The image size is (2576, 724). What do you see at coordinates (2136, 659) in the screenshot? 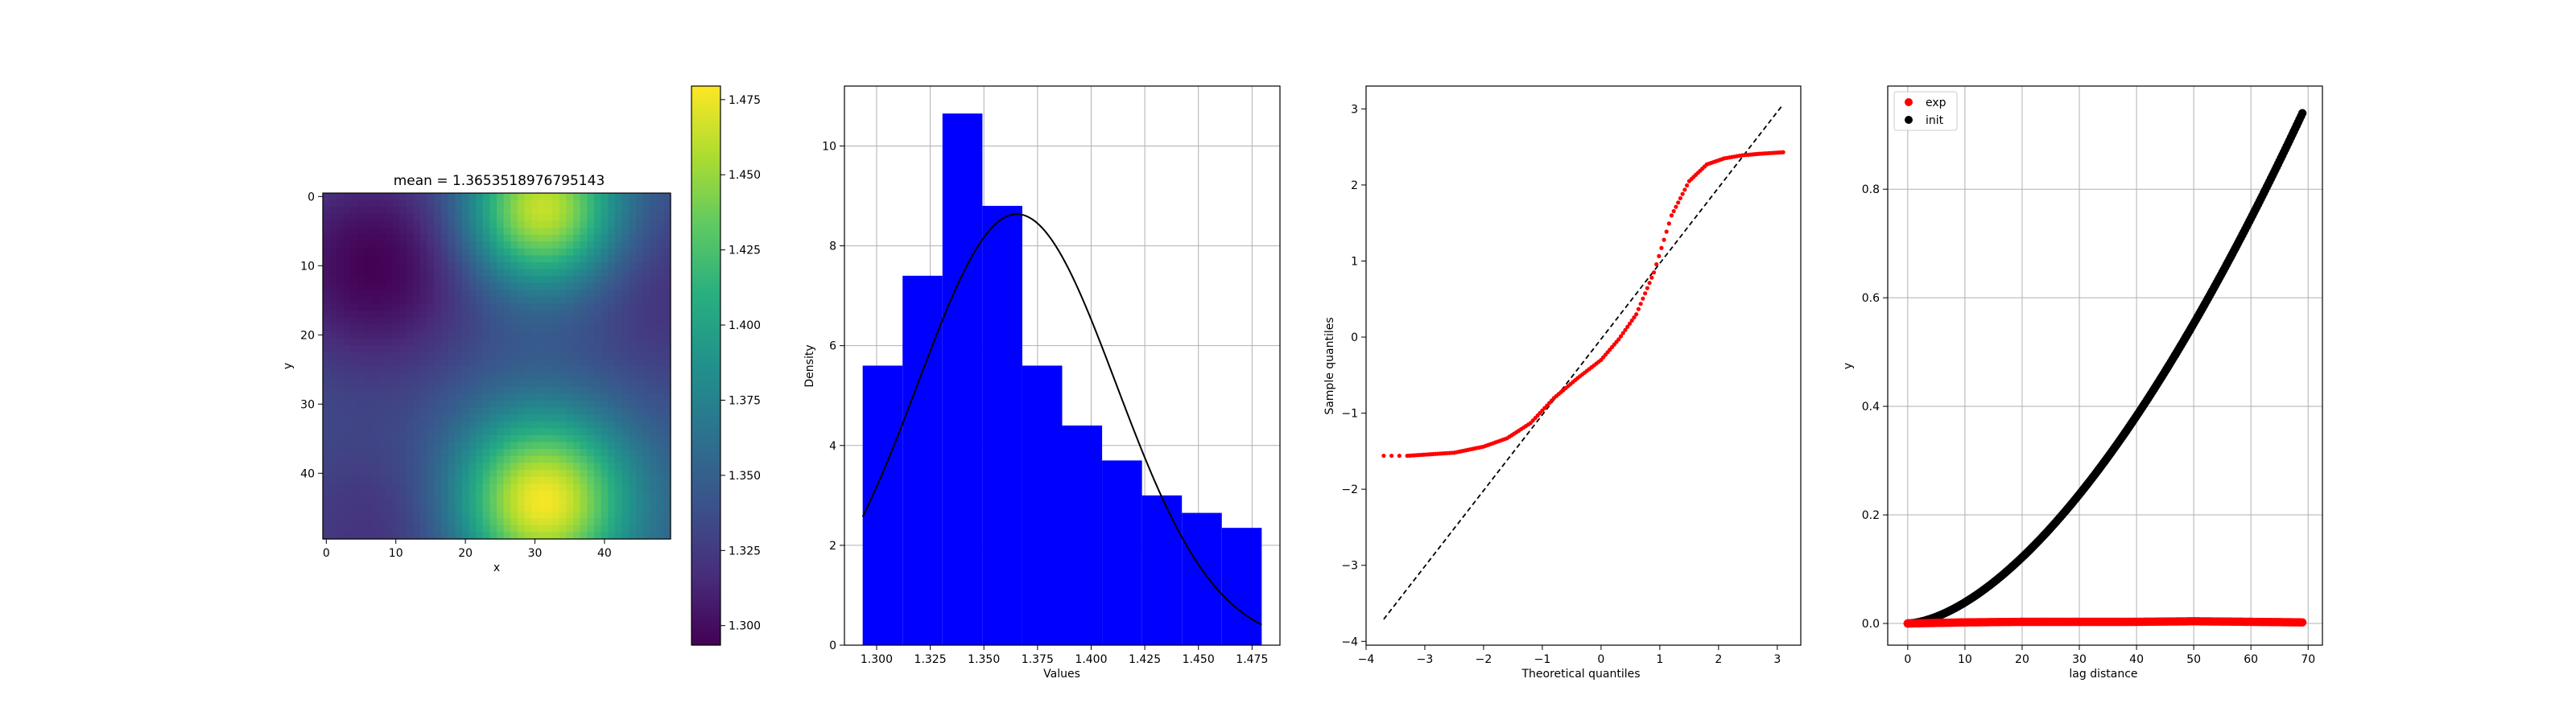
I see `variogram-x-tick-label: 40` at bounding box center [2136, 659].